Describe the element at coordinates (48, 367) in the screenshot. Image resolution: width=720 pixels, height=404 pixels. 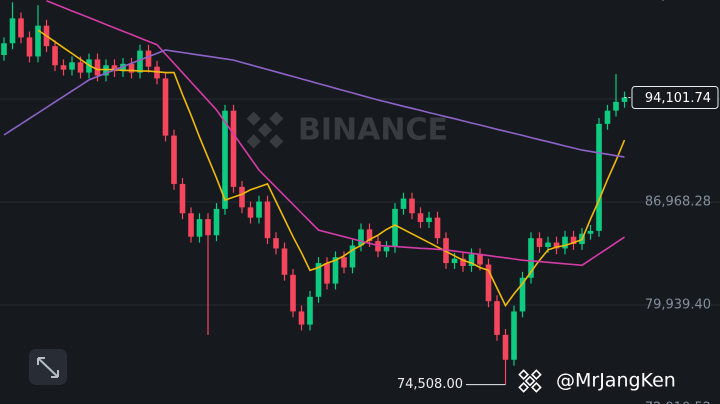
I see `expand-icon` at that location.